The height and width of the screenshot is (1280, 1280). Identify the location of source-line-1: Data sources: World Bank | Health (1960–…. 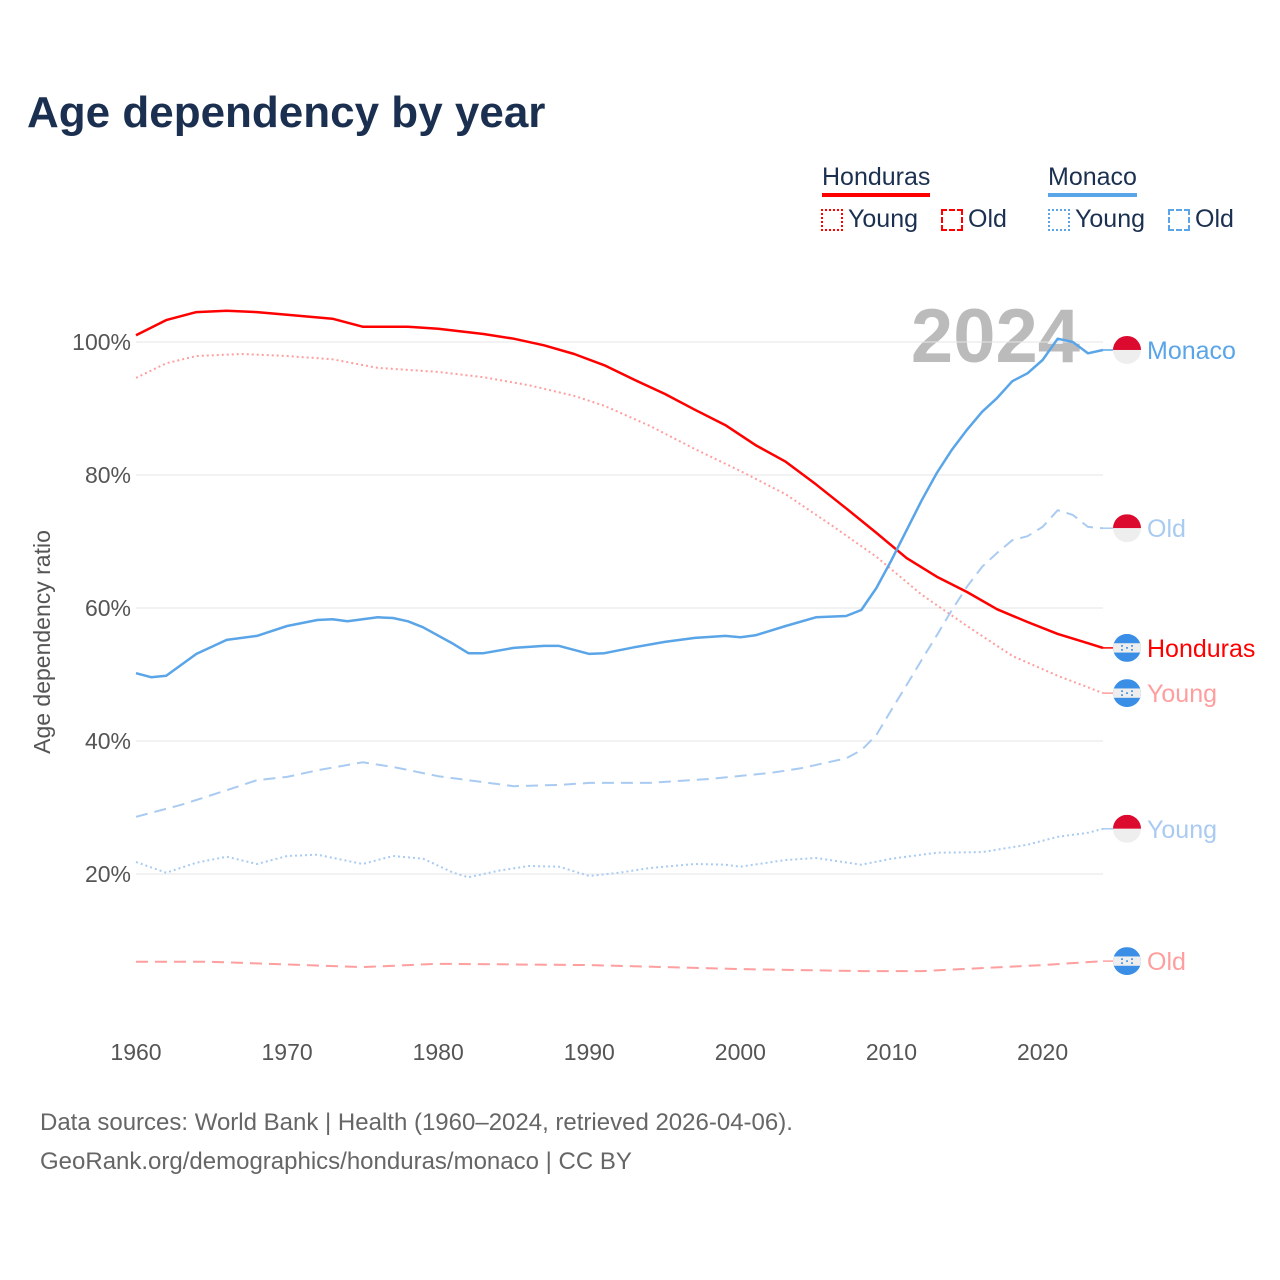
(416, 1122).